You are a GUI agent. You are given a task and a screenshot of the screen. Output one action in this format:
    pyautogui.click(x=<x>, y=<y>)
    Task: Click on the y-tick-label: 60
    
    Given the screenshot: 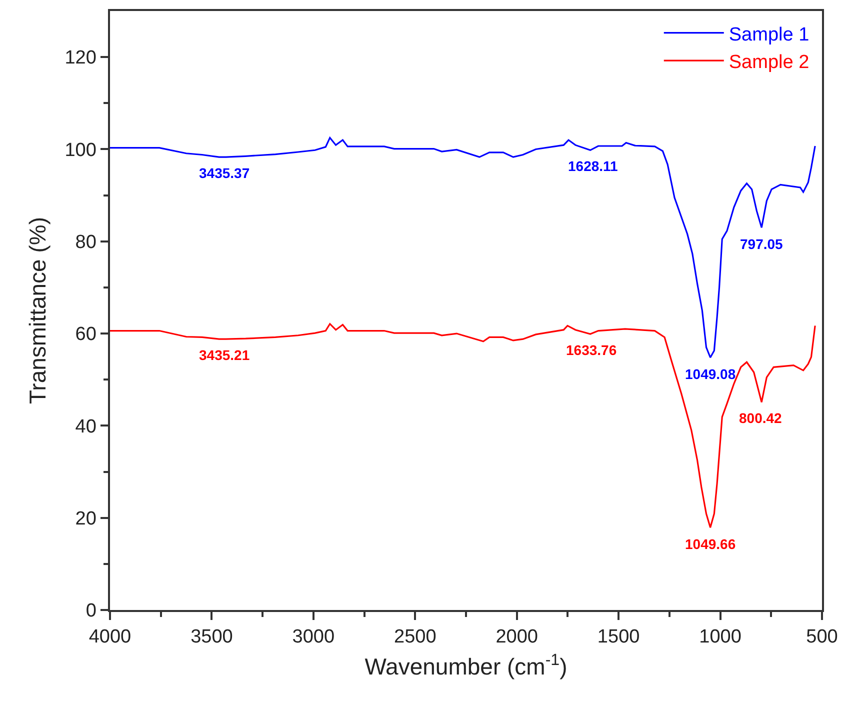 What is the action you would take?
    pyautogui.click(x=85, y=335)
    